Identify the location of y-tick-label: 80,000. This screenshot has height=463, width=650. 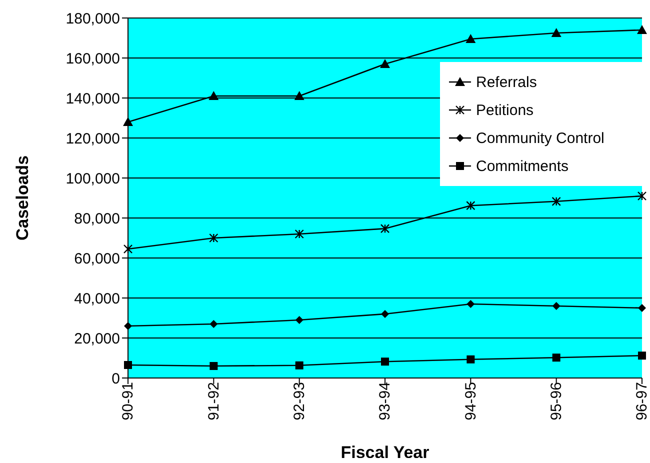
(97, 219).